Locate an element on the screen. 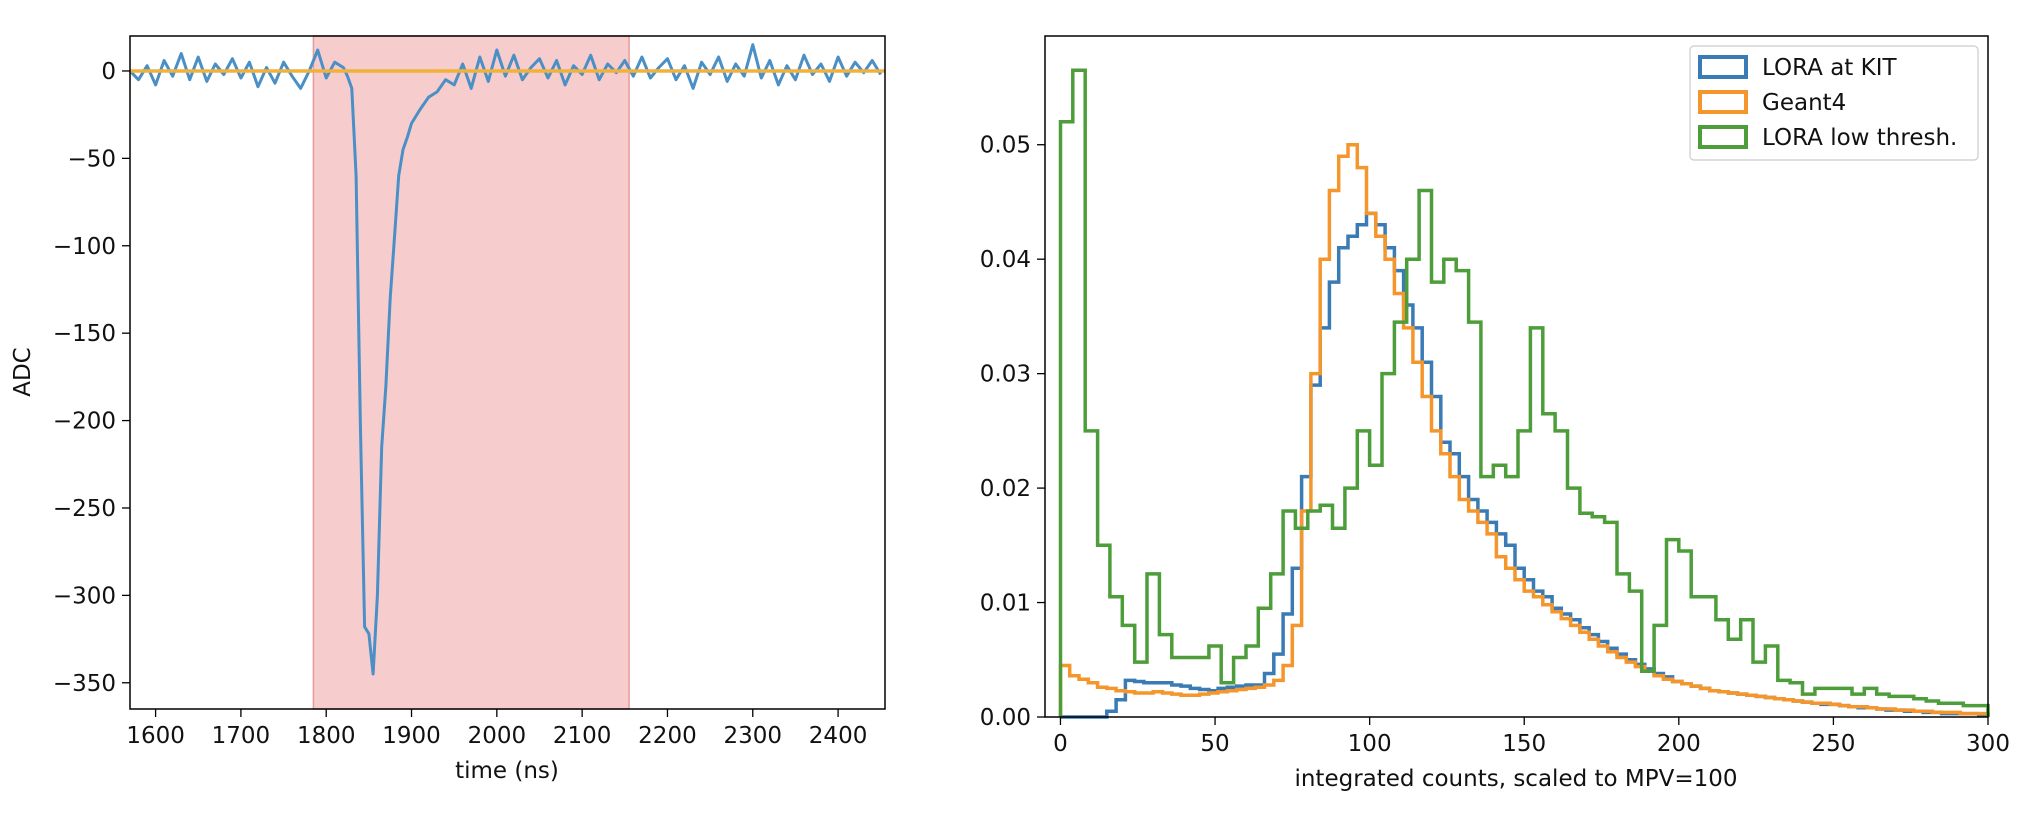  y-tick-label: 0.01 is located at coordinates (1005, 604).